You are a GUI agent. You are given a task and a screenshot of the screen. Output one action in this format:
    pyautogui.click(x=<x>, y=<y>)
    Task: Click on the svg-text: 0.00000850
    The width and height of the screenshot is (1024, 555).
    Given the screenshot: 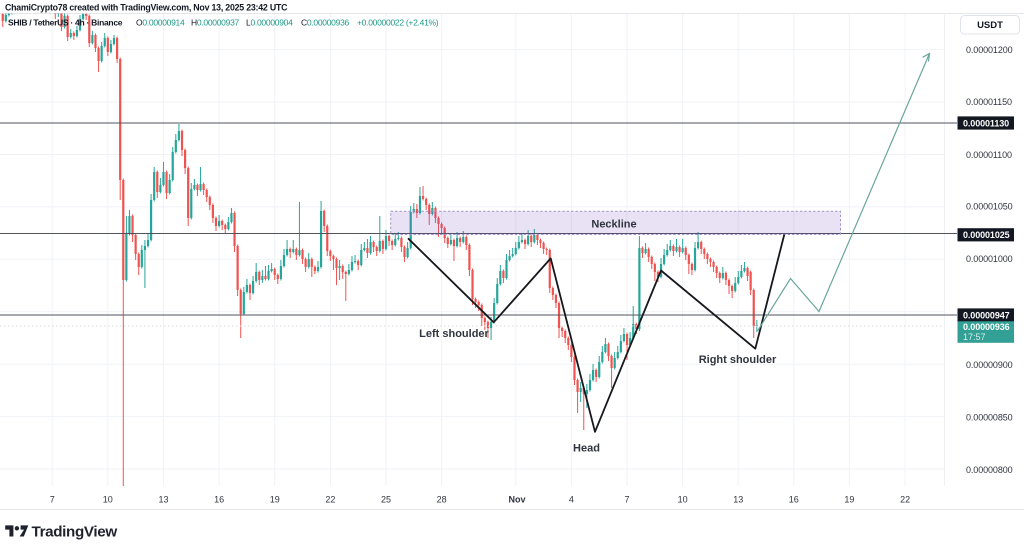 What is the action you would take?
    pyautogui.click(x=989, y=417)
    